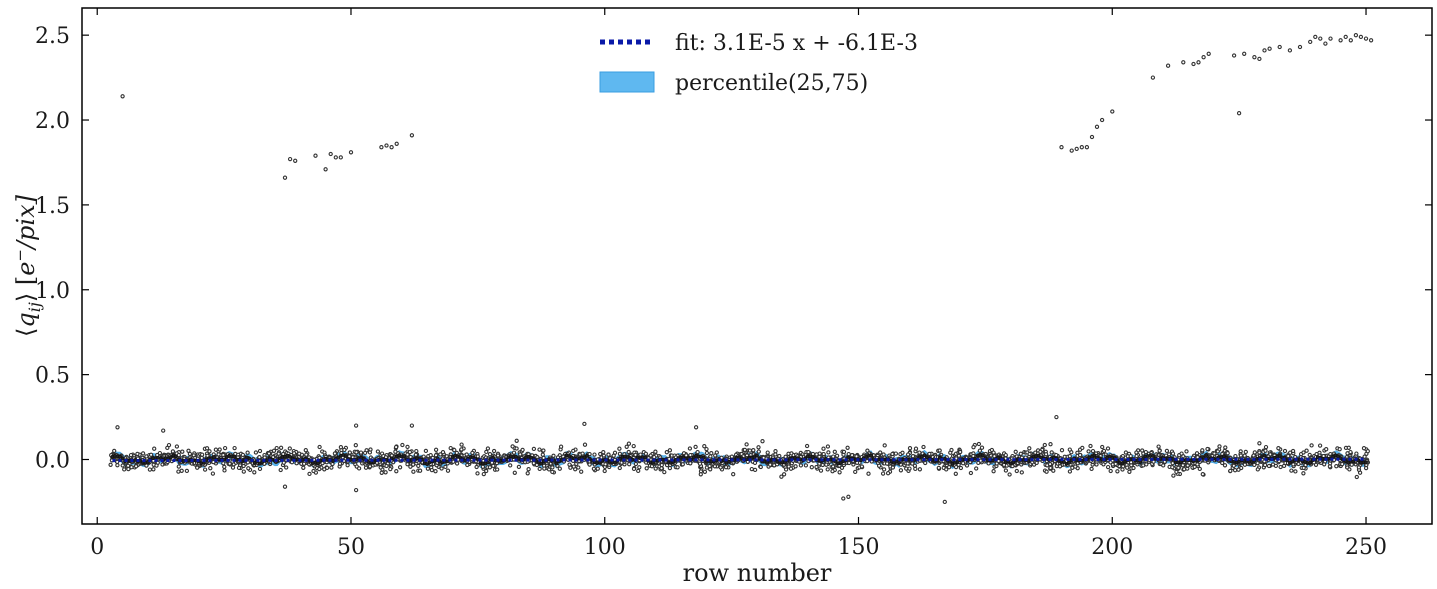  I want to click on y-label-unit-rest: /pix], so click(26, 222).